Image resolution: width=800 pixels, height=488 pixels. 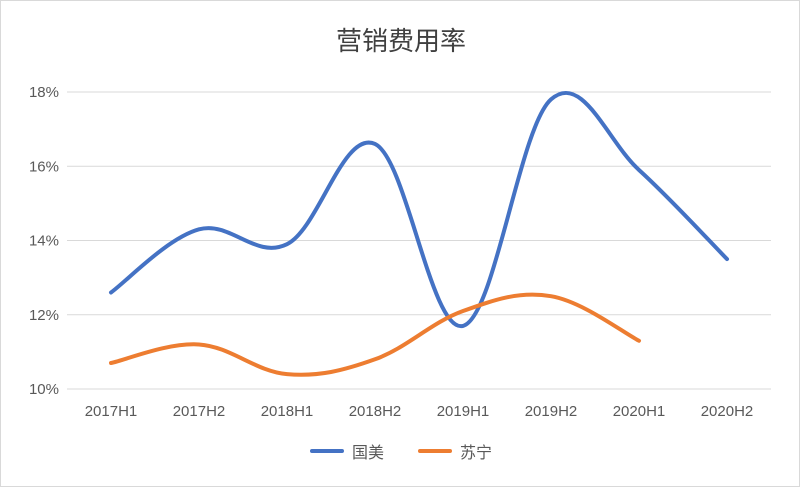 What do you see at coordinates (44, 241) in the screenshot?
I see `y-tick-label: 14%` at bounding box center [44, 241].